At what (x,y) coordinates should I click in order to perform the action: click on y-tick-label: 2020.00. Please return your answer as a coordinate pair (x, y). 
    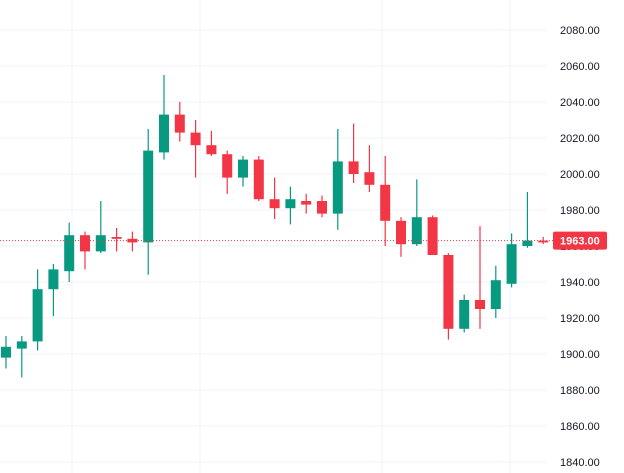
    Looking at the image, I should click on (580, 139).